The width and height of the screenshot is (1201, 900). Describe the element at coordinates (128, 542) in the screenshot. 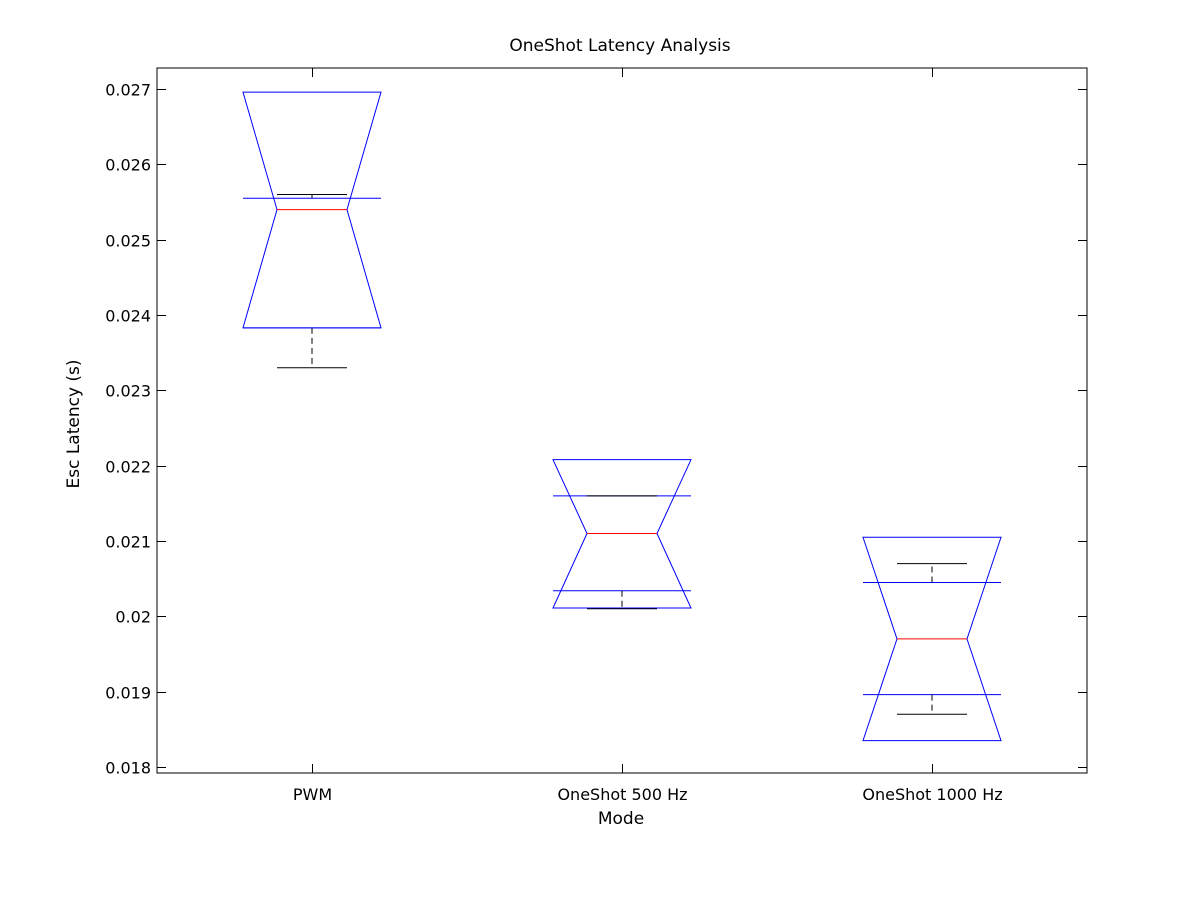

I see `y-tick-label: 0.021` at that location.